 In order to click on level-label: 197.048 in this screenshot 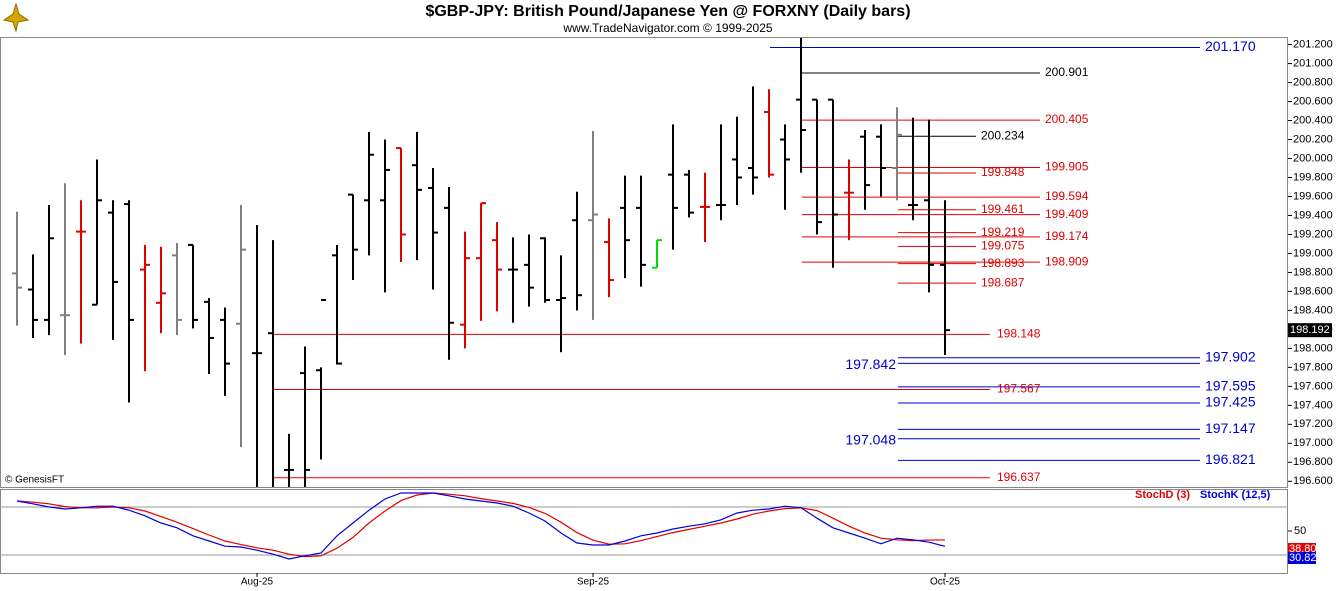, I will do `click(870, 439)`.